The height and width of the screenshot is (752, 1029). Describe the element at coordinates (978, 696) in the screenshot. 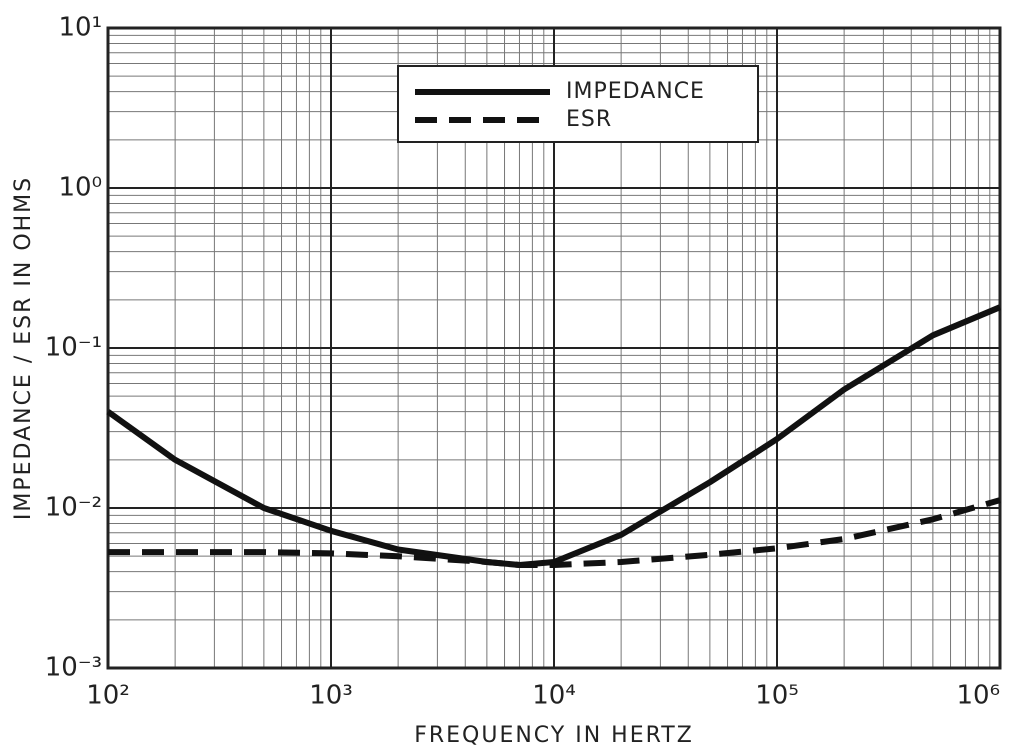

I see `x-tick-label: 10⁶` at that location.